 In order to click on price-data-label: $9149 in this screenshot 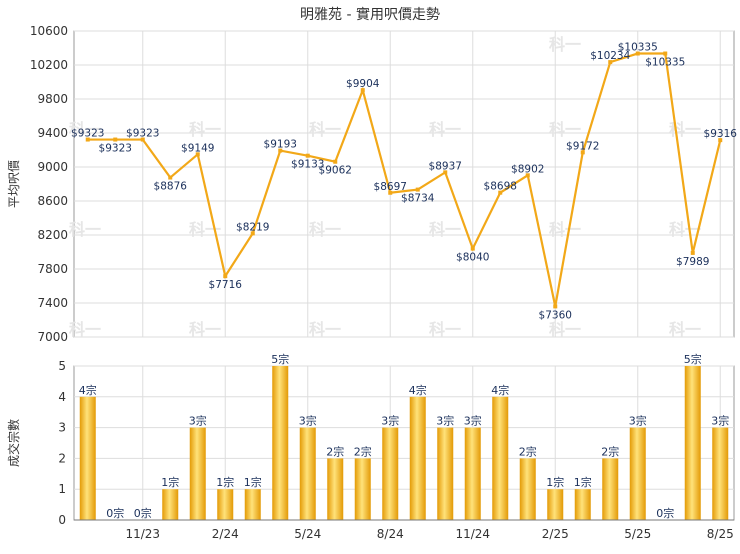, I will do `click(197, 148)`.